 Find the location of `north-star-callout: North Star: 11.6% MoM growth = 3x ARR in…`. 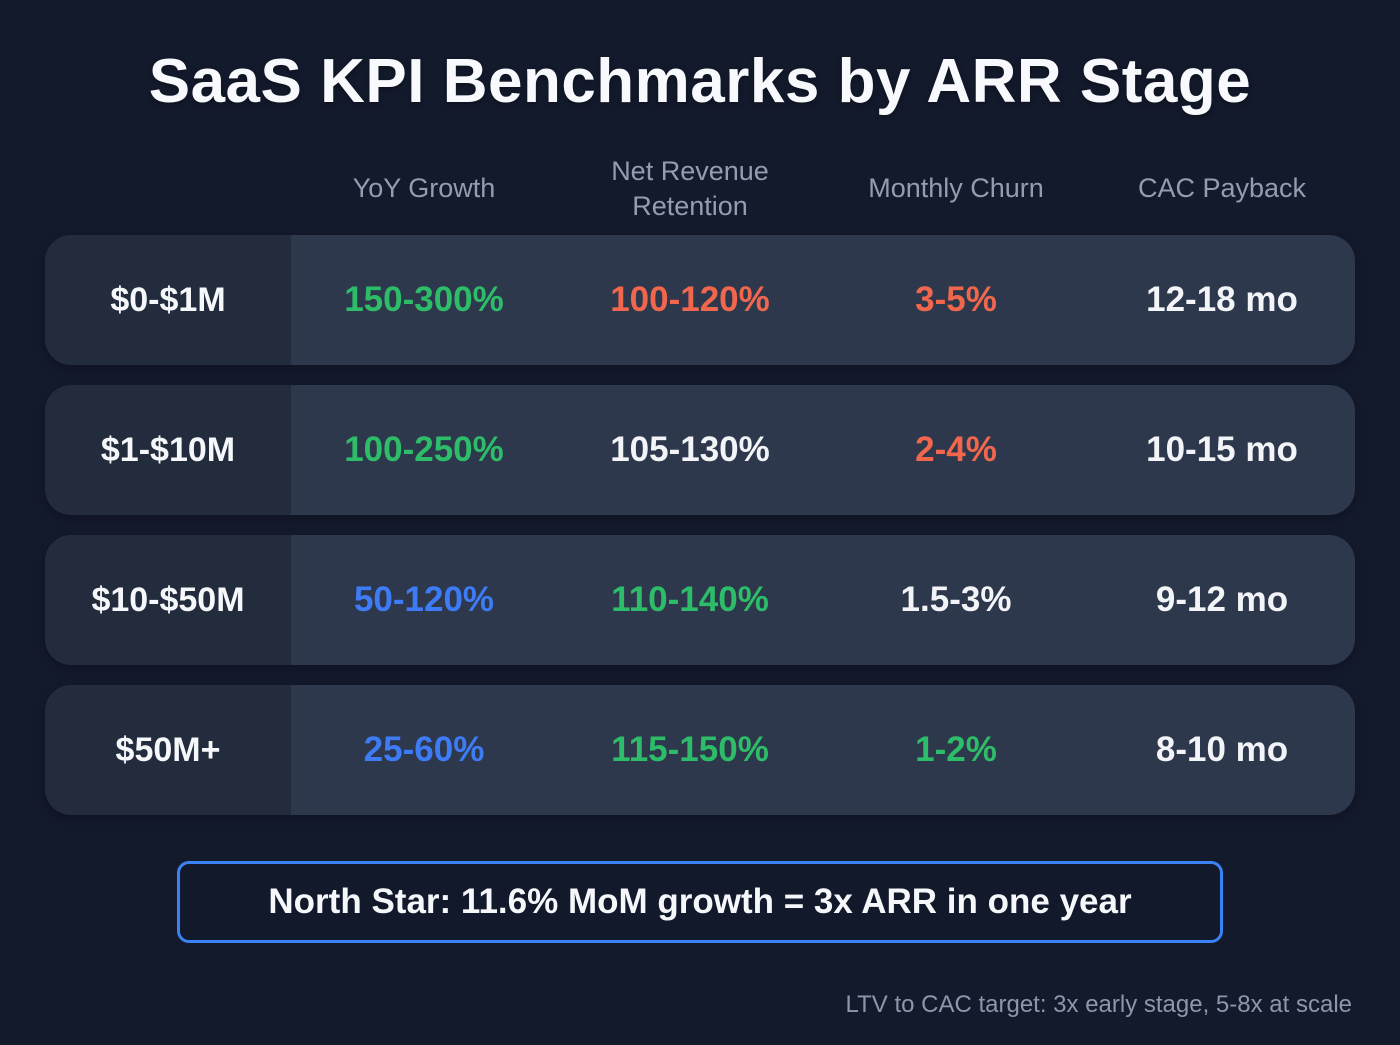

north-star-callout: North Star: 11.6% MoM growth = 3x ARR in… is located at coordinates (700, 902).